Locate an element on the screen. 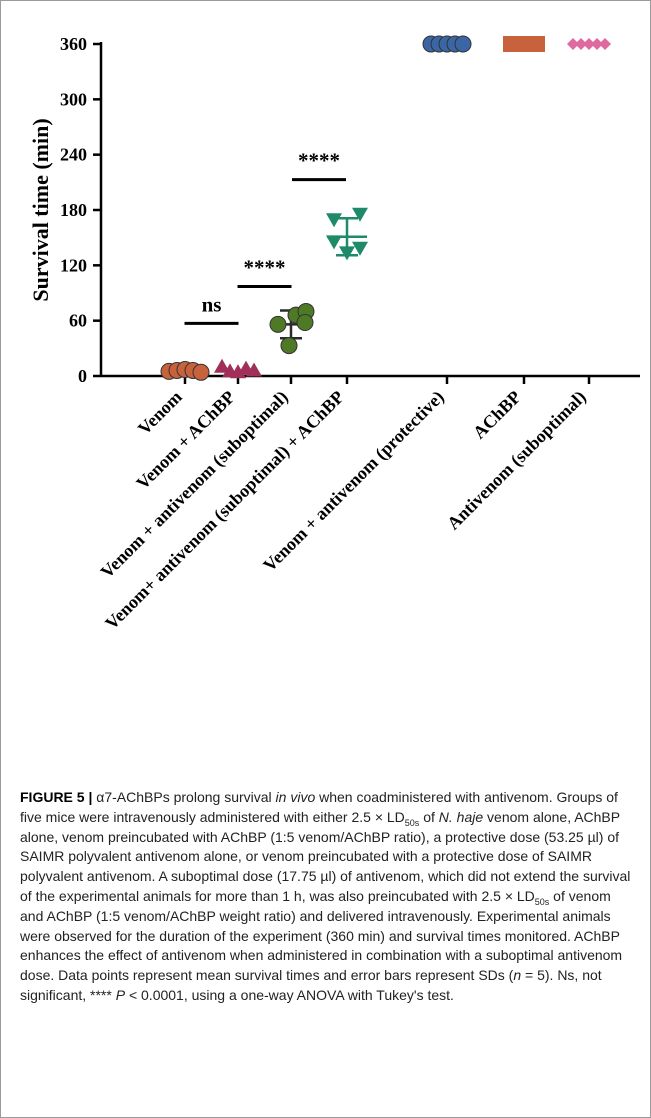 This screenshot has width=651, height=1118. caption-segment: = 5). Ns, not significant, **** is located at coordinates (311, 985).